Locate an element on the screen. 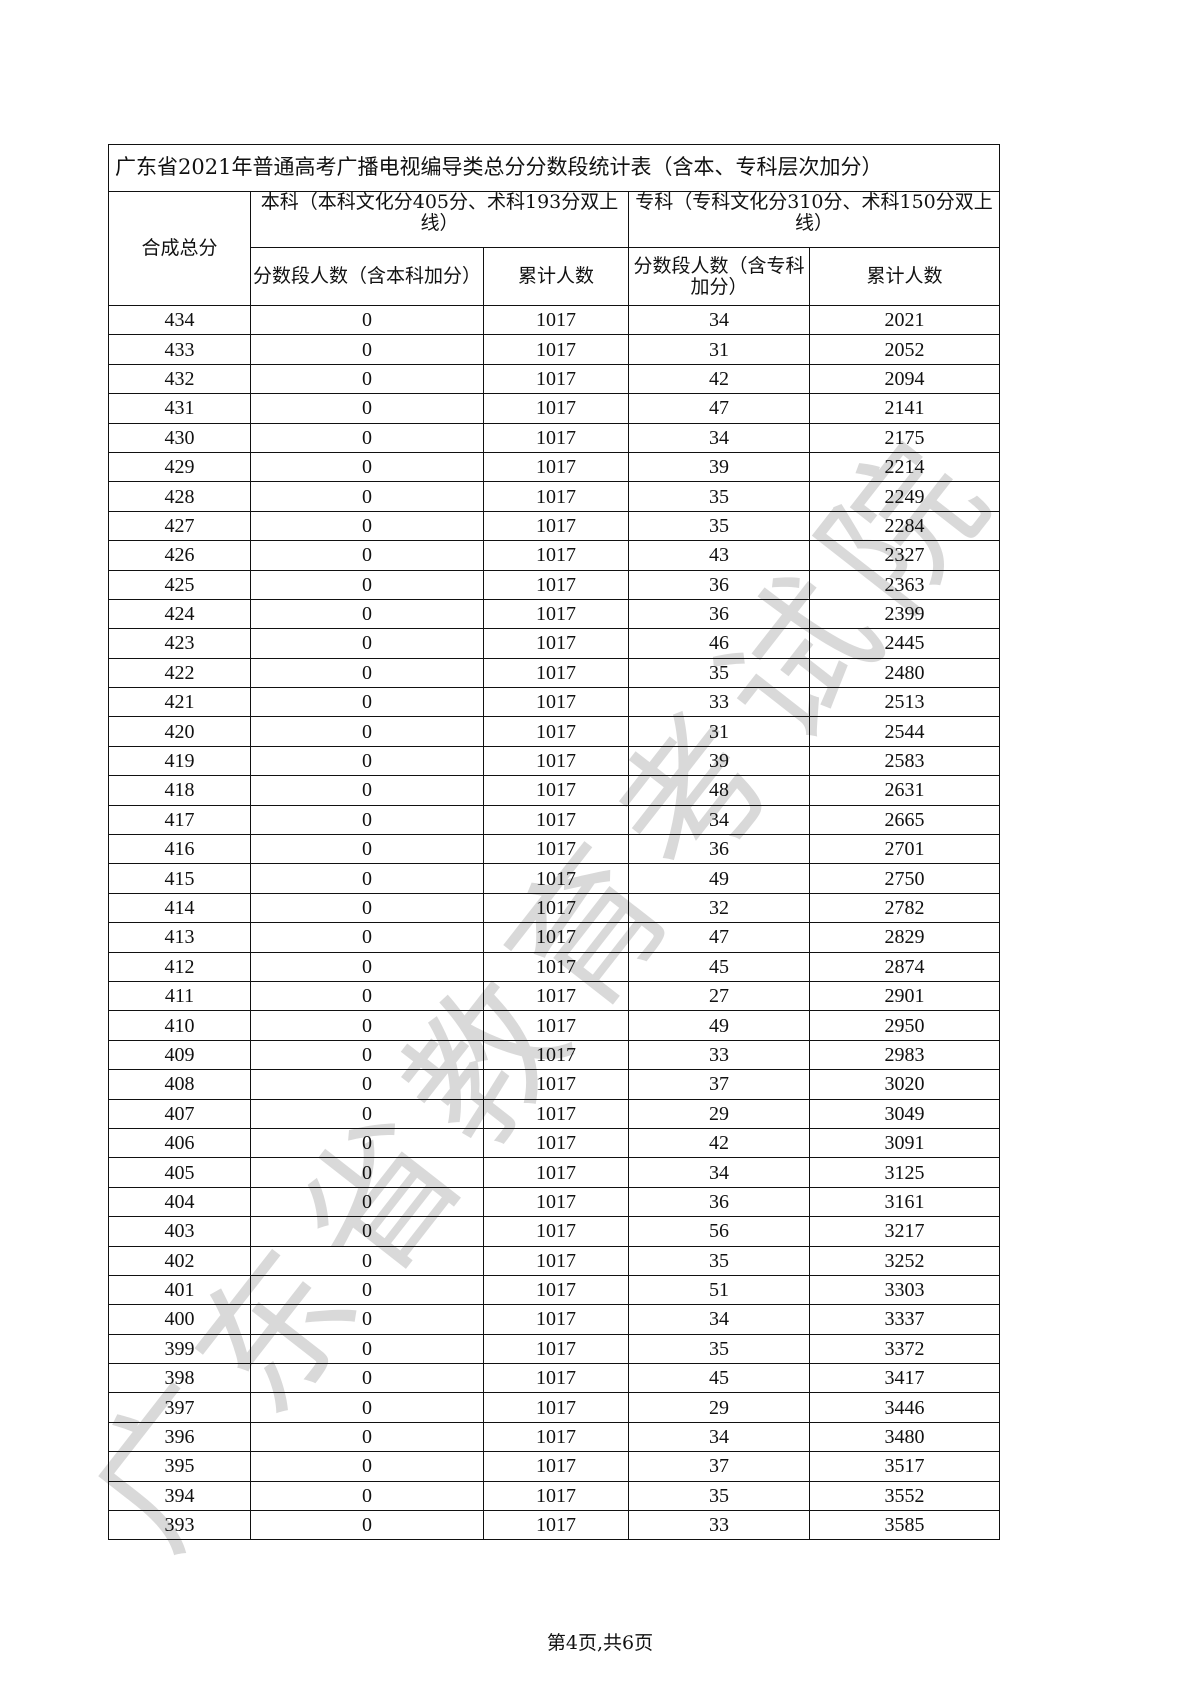 The height and width of the screenshot is (1698, 1200). cell-zhuanke-count: 32 is located at coordinates (719, 908).